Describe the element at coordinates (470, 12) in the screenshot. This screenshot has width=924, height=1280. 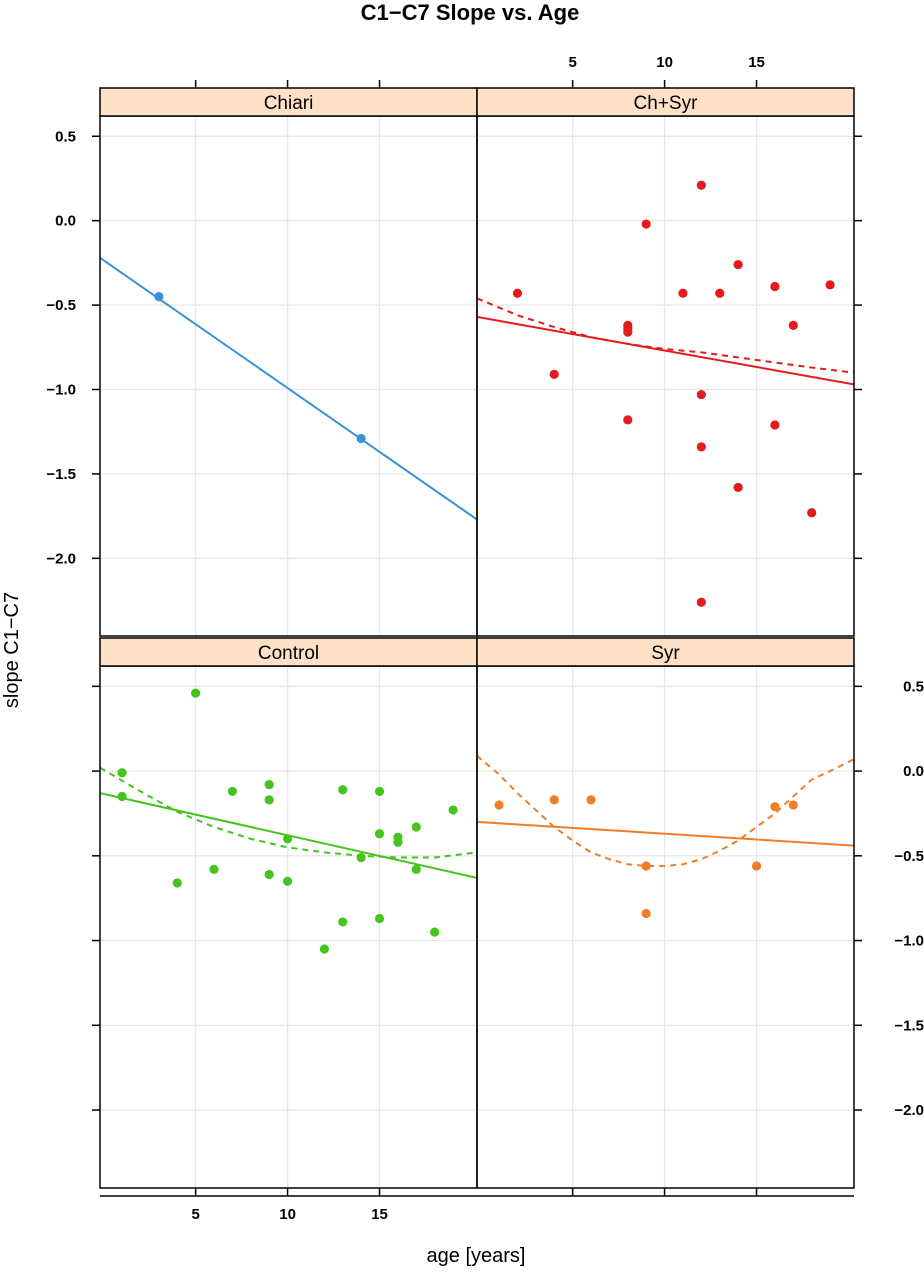
I see `chart-title: C1−C7 Slope vs. Age` at that location.